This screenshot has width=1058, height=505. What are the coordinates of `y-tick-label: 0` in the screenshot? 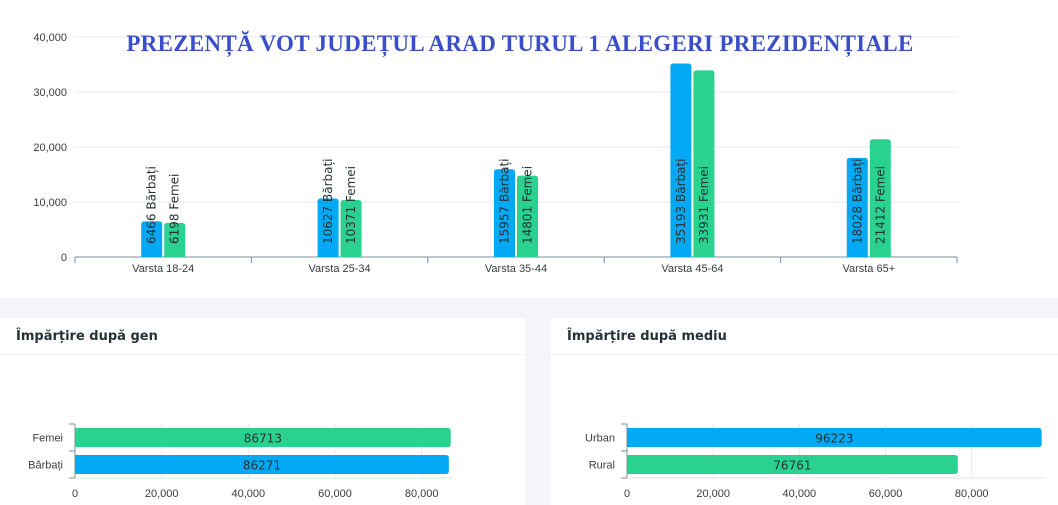 It's located at (64, 258).